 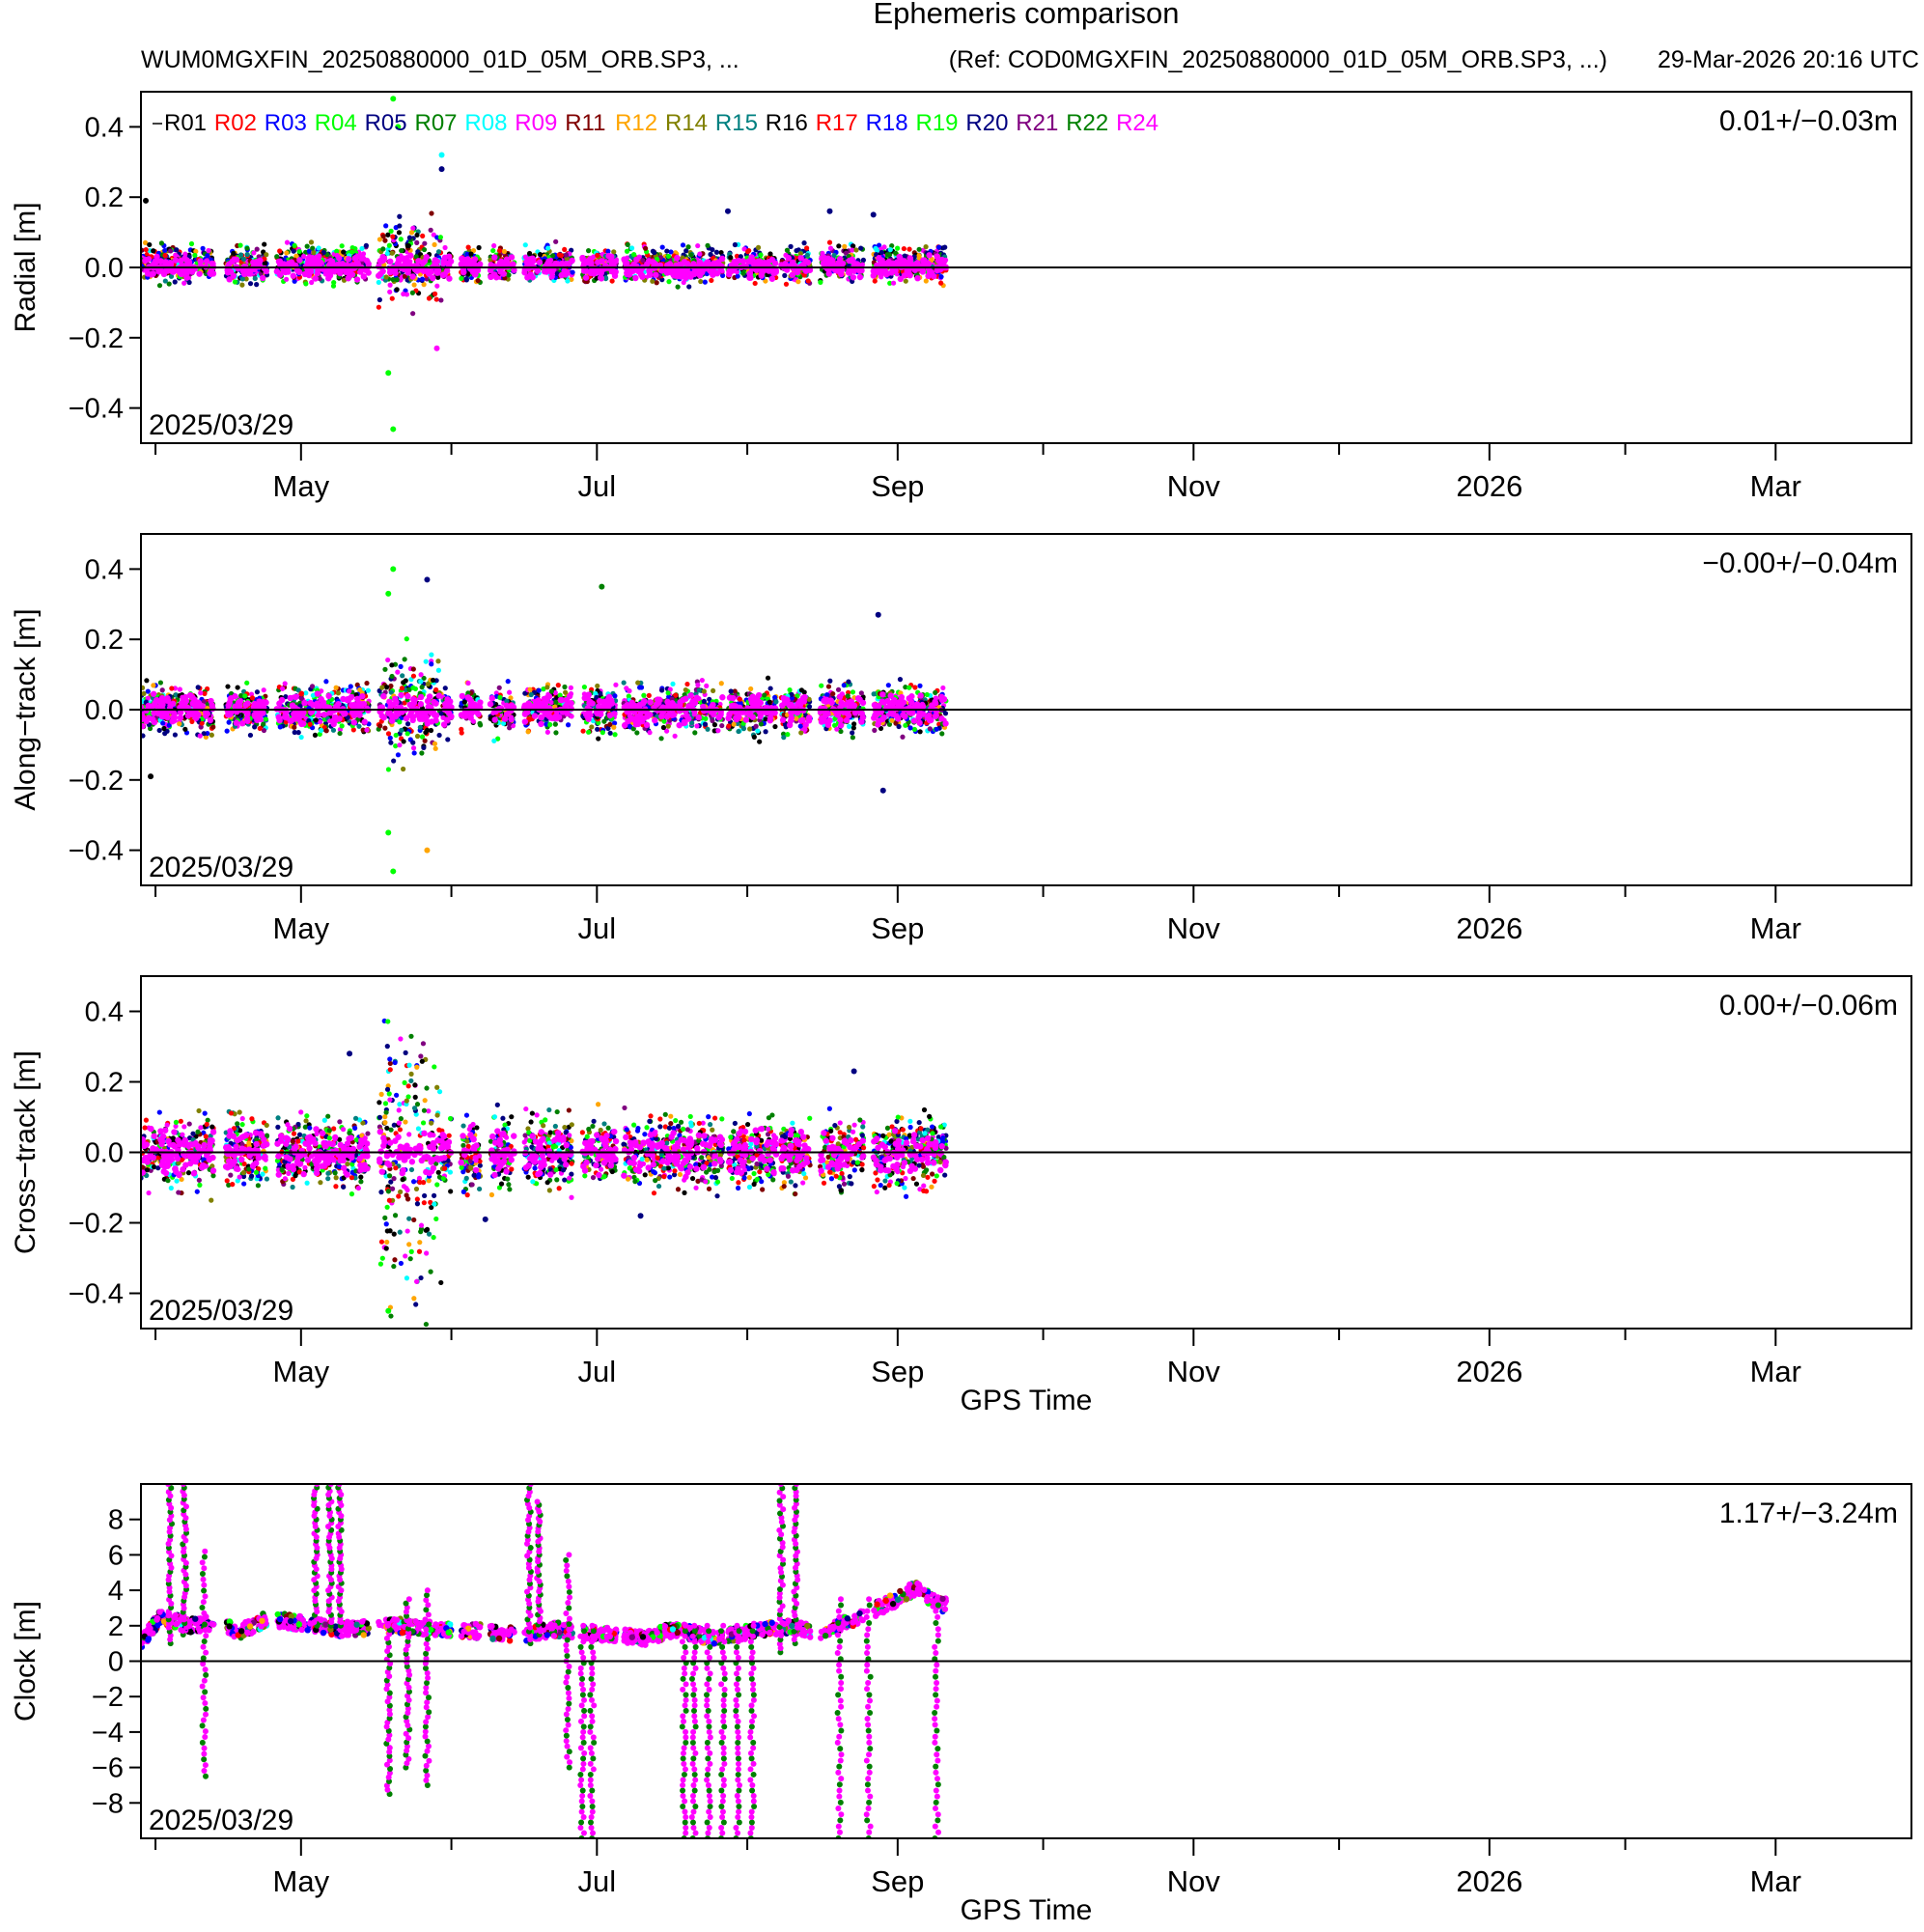 I want to click on data-points, so click(x=545, y=721).